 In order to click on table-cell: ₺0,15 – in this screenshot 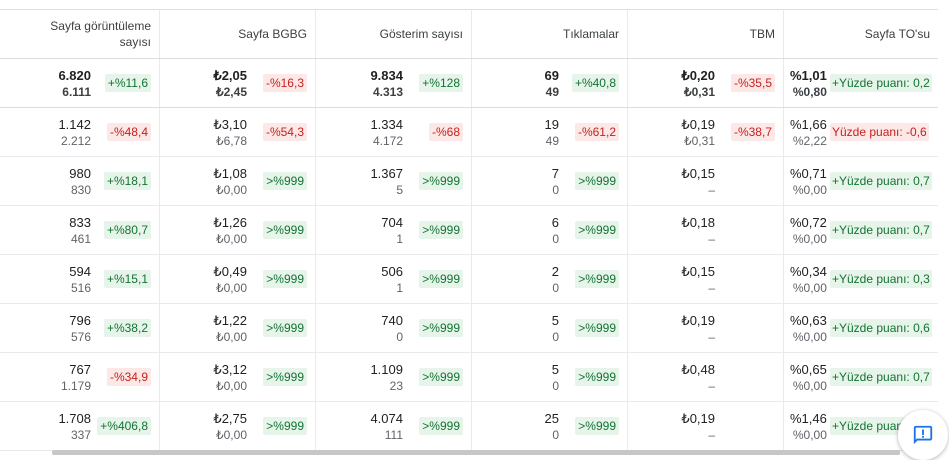, I will do `click(706, 279)`.